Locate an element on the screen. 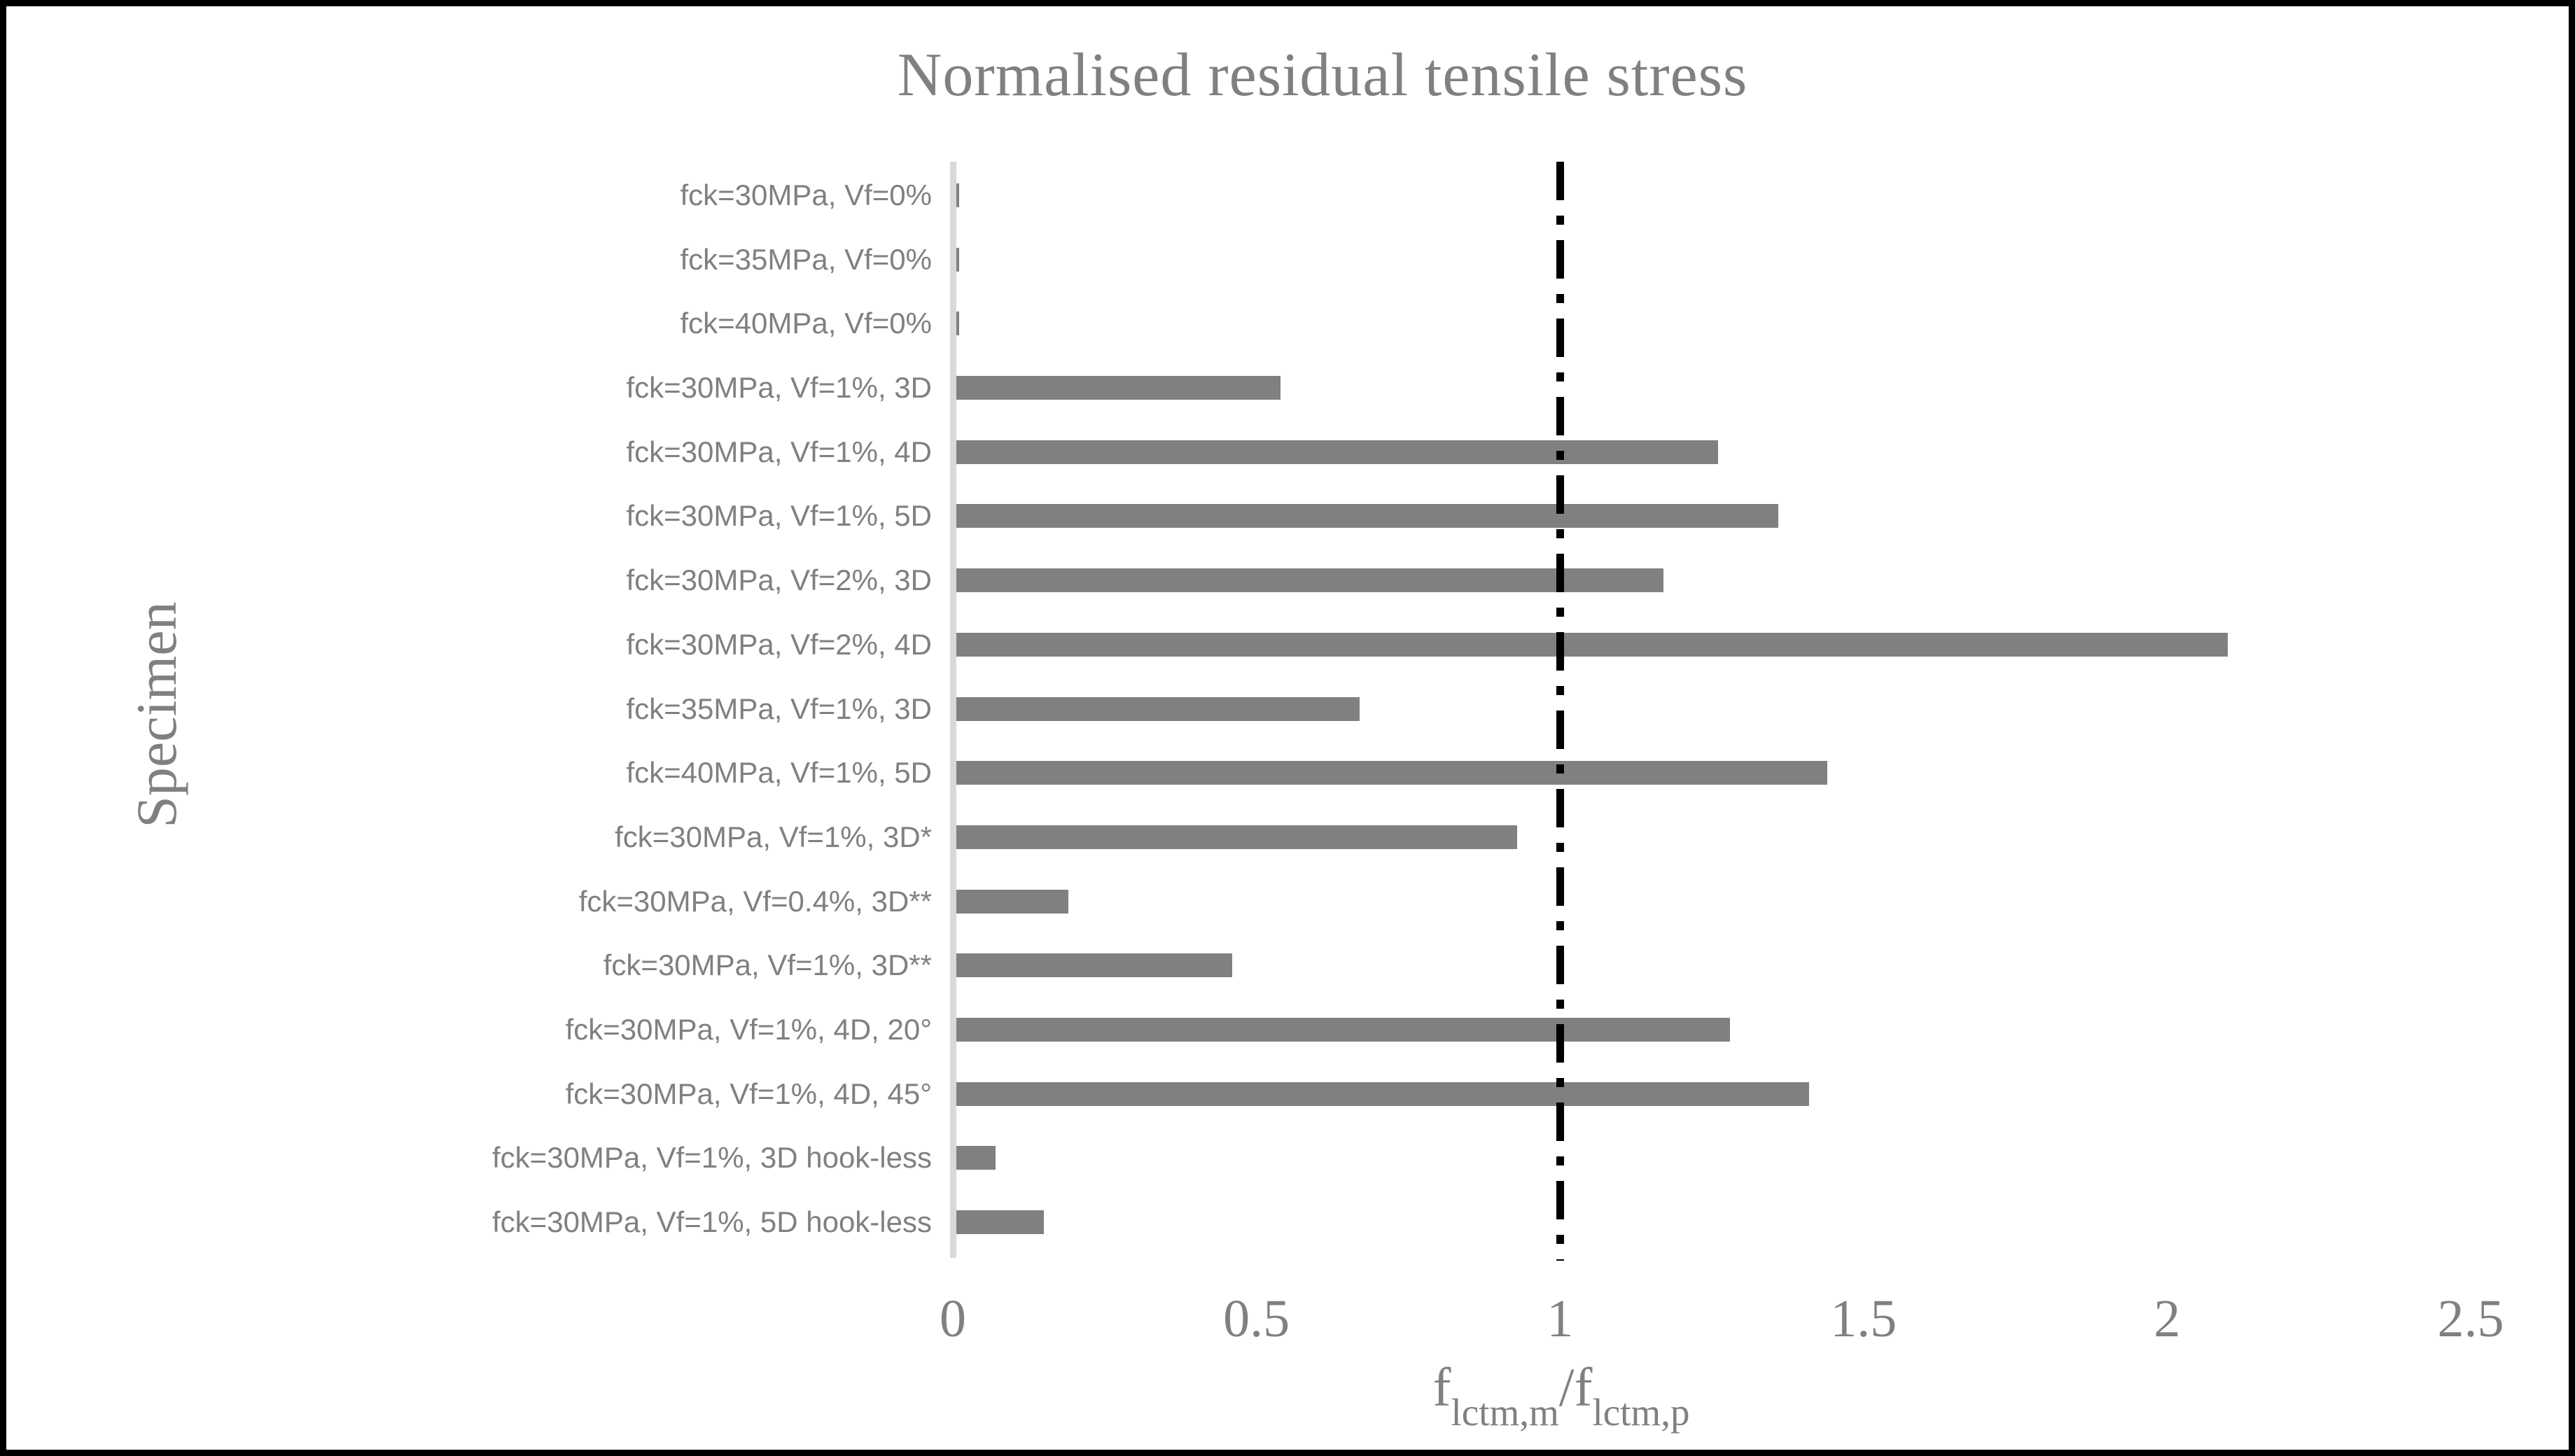 The width and height of the screenshot is (2575, 1456). x-axis-title-sub2: lctm,p is located at coordinates (1641, 1412).